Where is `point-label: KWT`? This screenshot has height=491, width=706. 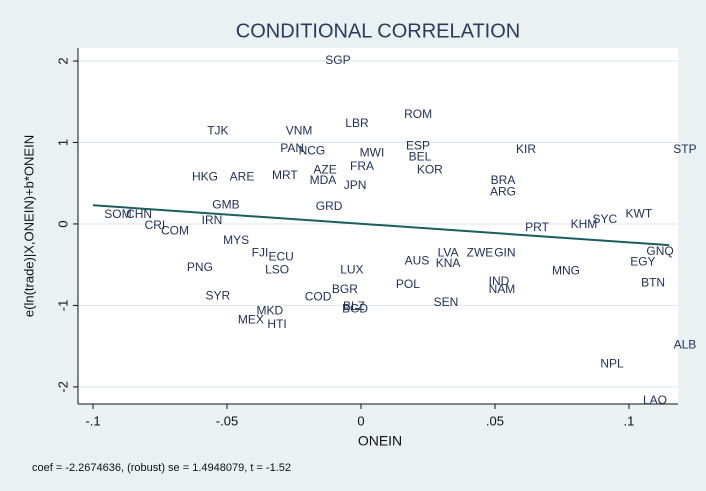 point-label: KWT is located at coordinates (639, 213).